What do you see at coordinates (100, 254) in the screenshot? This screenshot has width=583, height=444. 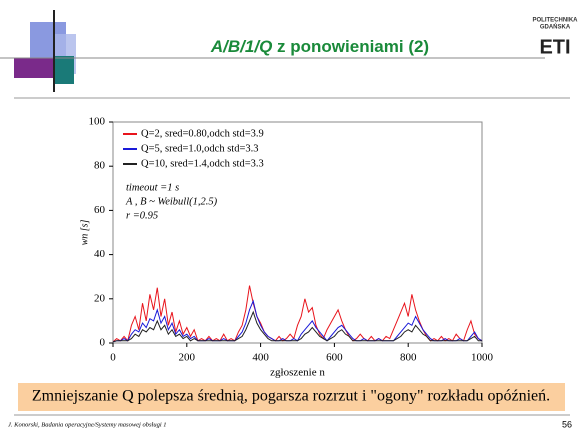 I see `y-tick-label: 40` at bounding box center [100, 254].